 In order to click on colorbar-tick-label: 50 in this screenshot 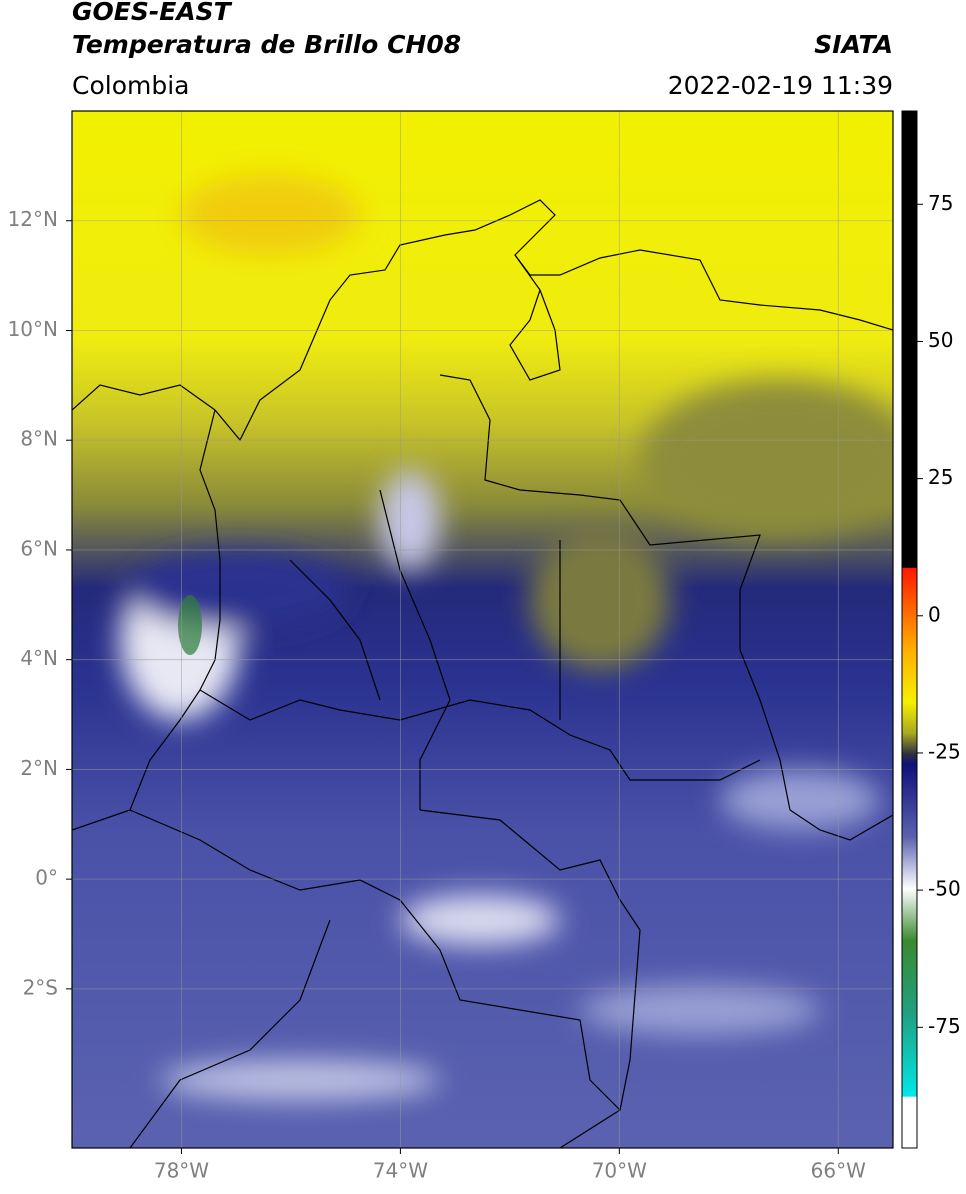, I will do `click(940, 340)`.